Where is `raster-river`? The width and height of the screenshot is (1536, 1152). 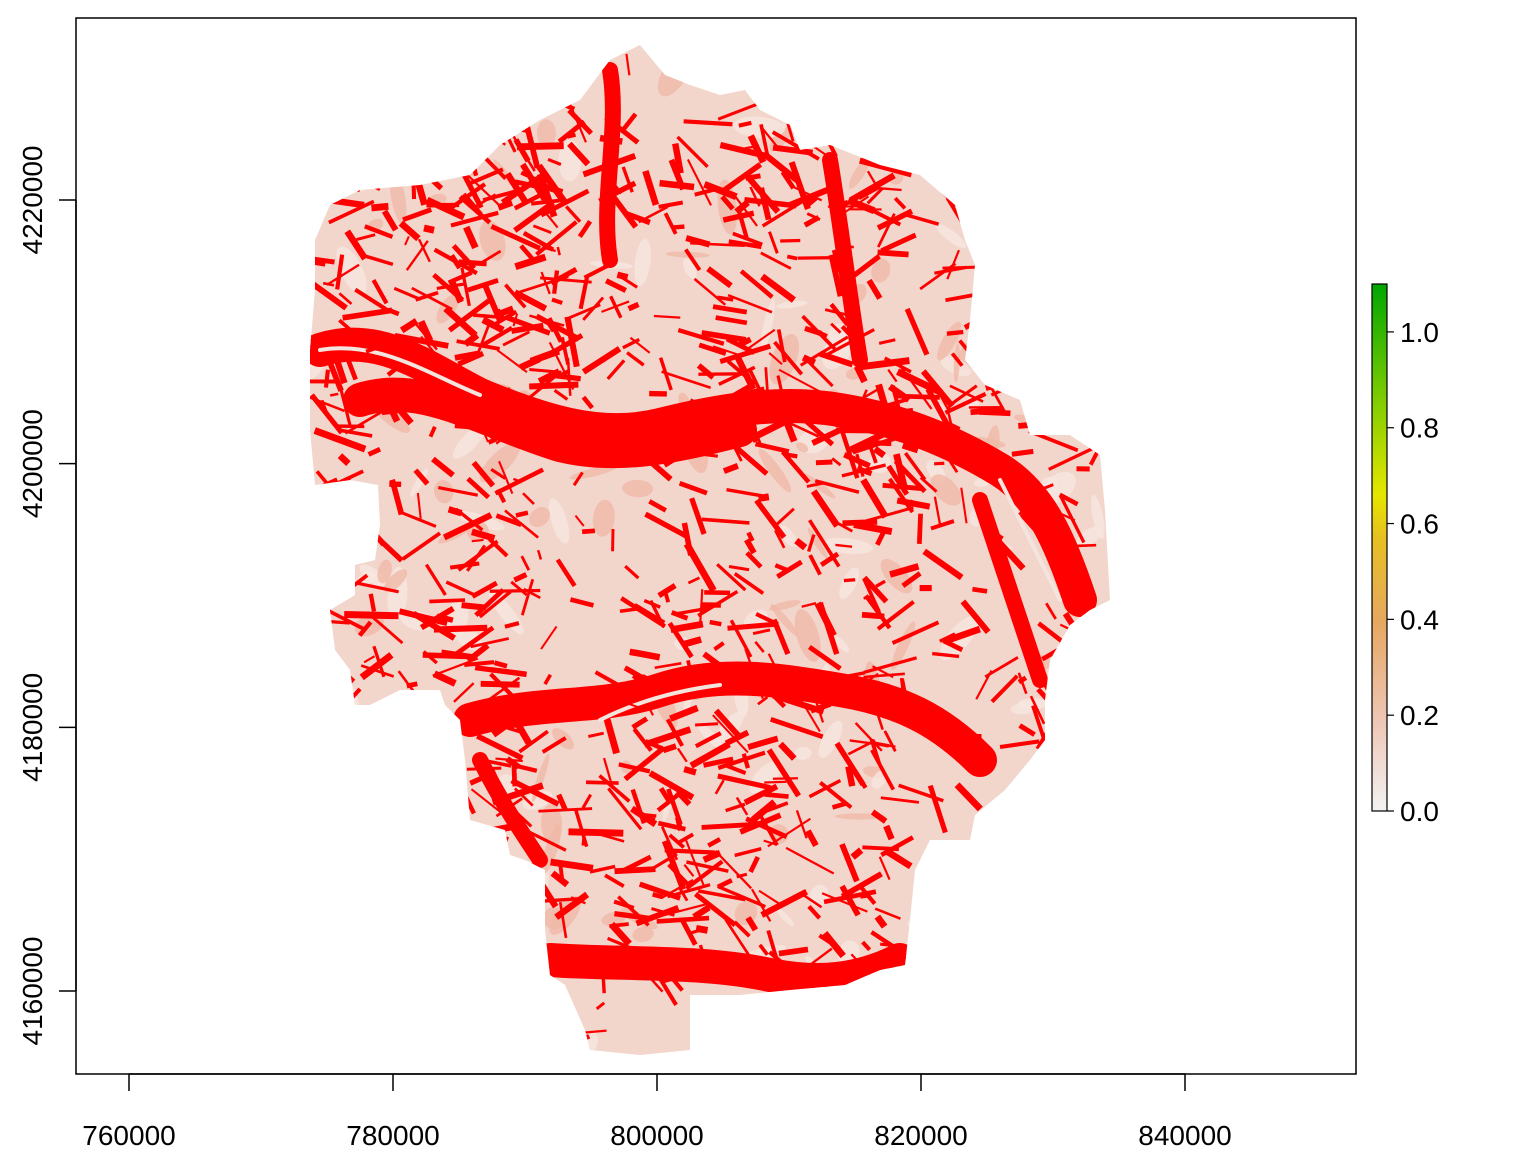 raster-river is located at coordinates (660, 702).